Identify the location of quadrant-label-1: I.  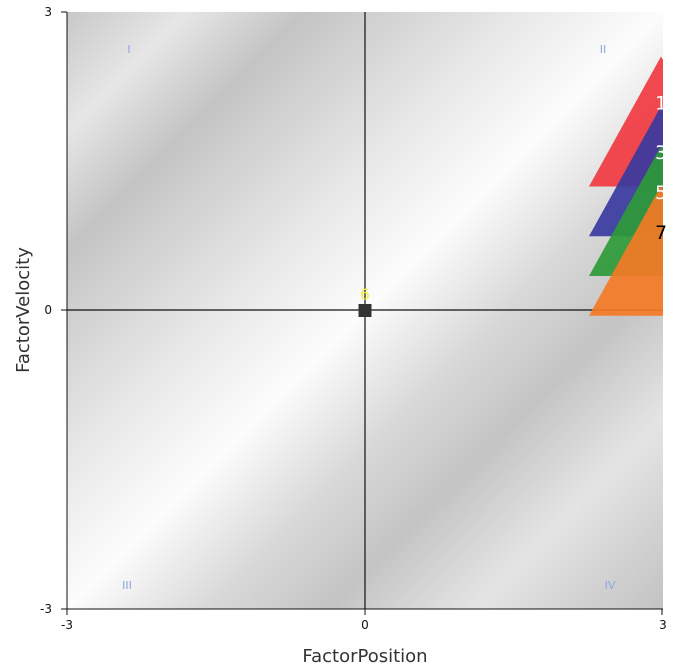
(128, 49).